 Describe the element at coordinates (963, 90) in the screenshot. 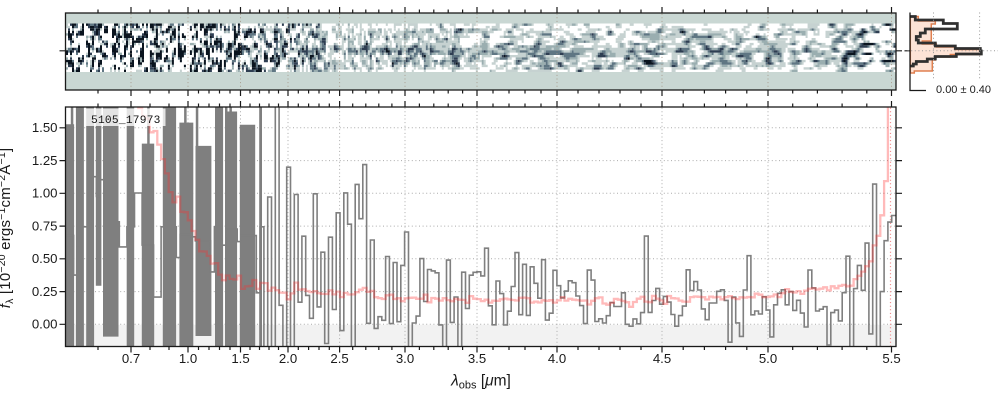

I see `svg-text: 0.00 ± 0.40` at that location.